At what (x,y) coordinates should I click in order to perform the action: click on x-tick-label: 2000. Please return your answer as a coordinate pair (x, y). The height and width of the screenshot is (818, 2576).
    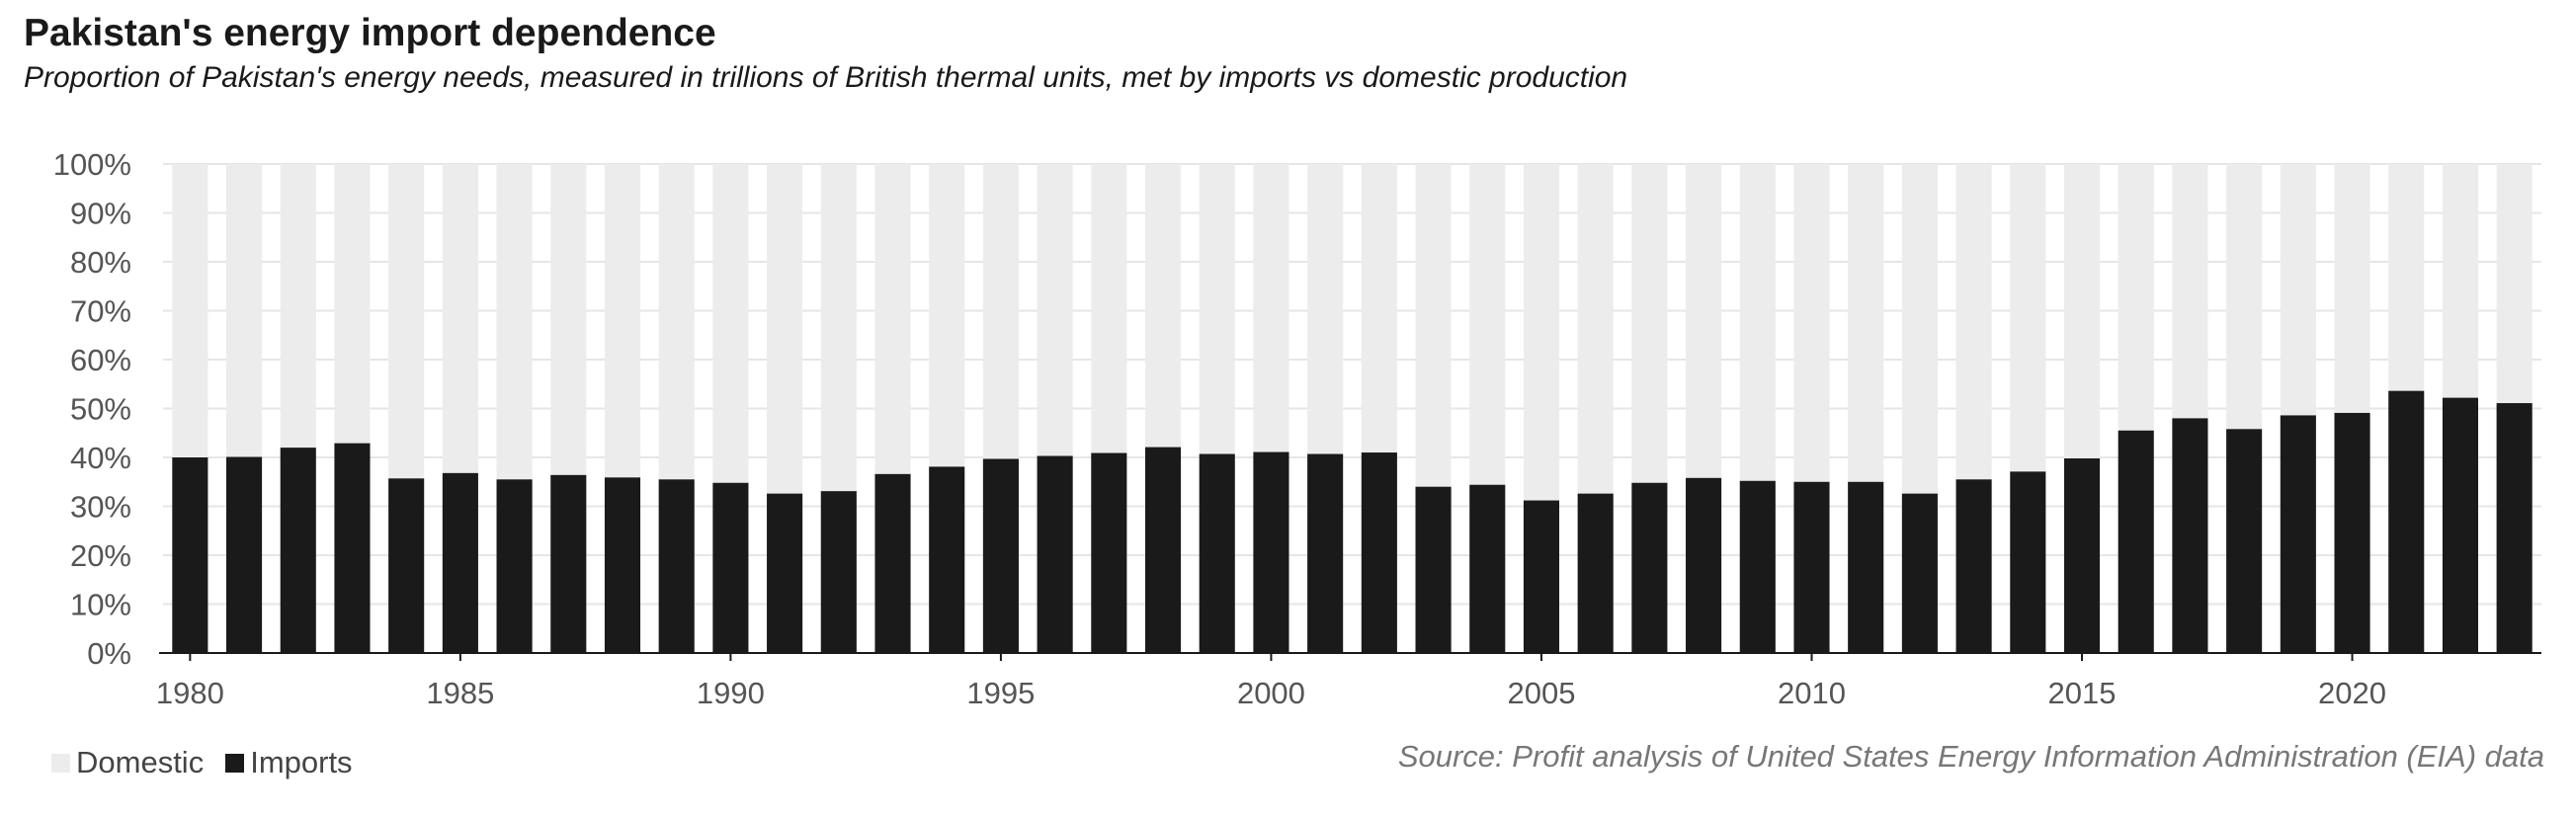
    Looking at the image, I should click on (1271, 693).